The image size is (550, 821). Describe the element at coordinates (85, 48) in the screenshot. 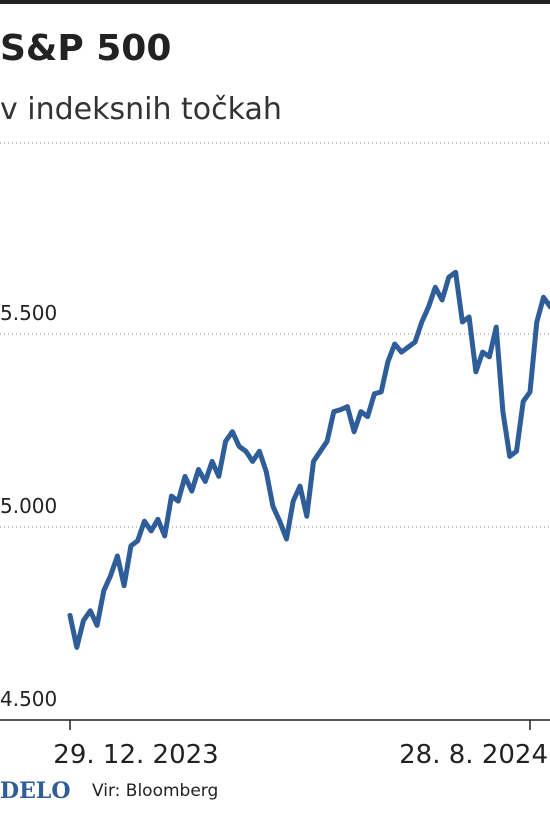

I see `chart-title: S&P 500` at that location.